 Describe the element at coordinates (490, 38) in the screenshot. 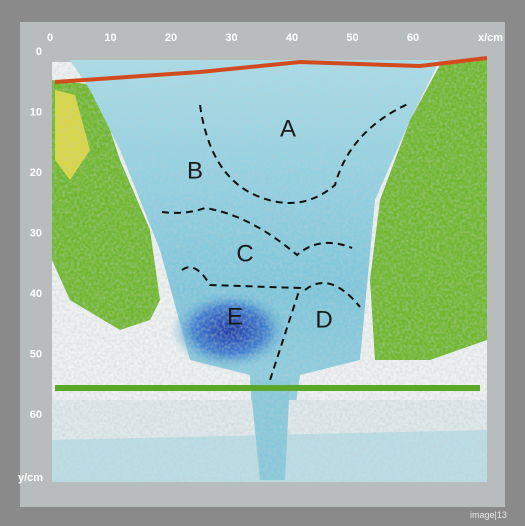

I see `x-axis-label: x/cm` at that location.